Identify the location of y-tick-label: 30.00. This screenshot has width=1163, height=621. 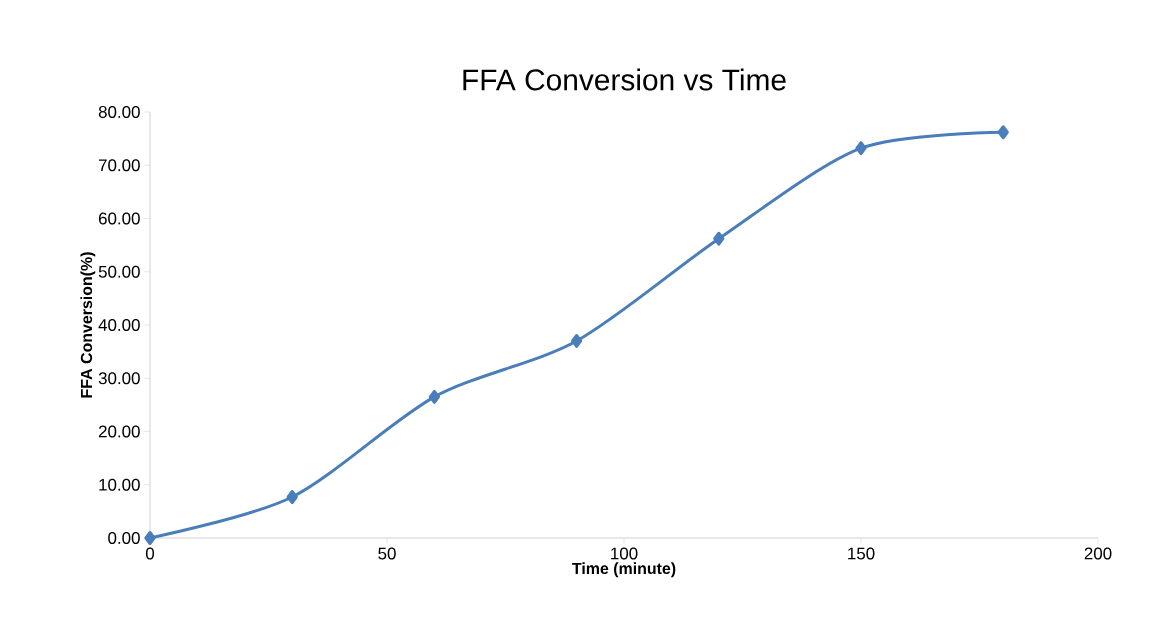
(119, 378).